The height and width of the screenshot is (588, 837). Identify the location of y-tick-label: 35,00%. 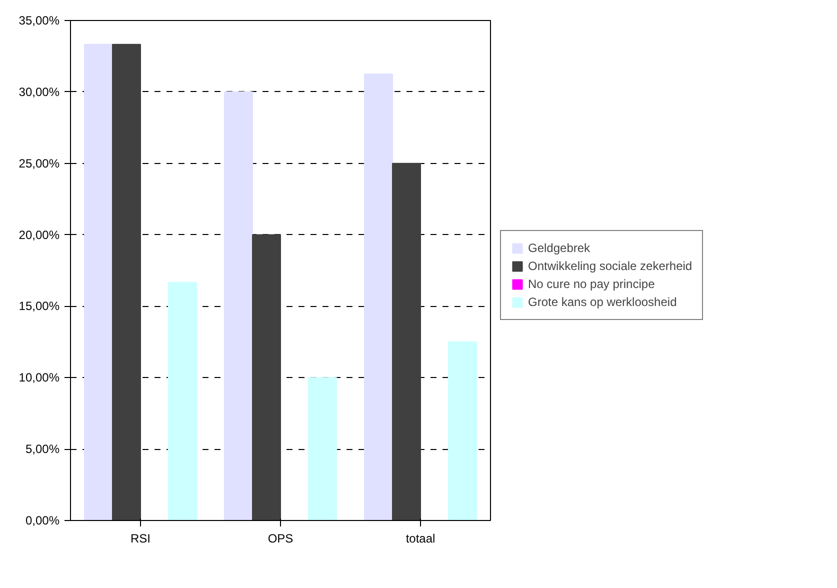
(39, 21).